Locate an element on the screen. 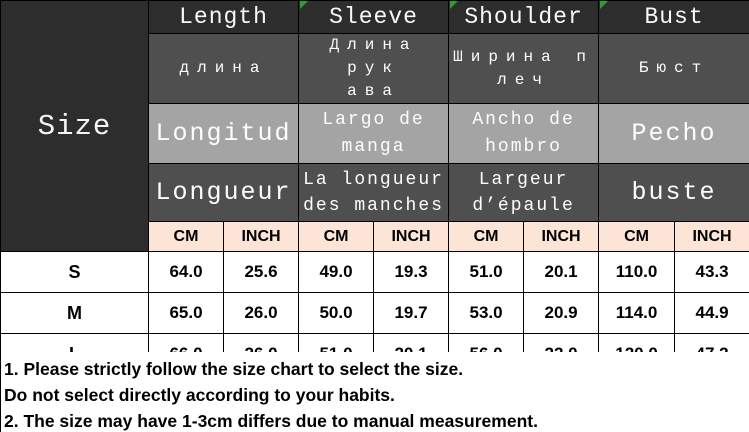 This screenshot has height=432, width=749. label-ru-length: длина is located at coordinates (223, 68).